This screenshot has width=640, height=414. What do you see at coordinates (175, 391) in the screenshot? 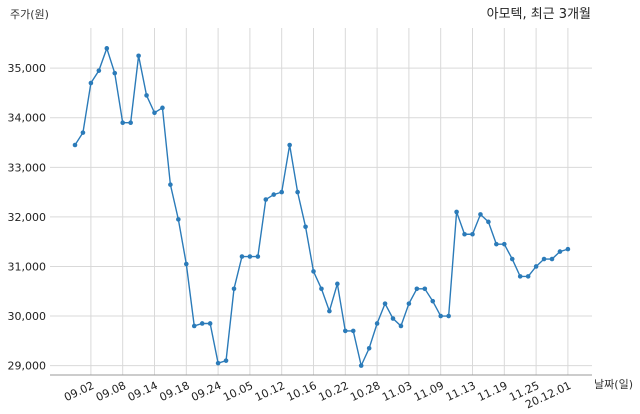
I see `x-tick-label: 09.18` at bounding box center [175, 391].